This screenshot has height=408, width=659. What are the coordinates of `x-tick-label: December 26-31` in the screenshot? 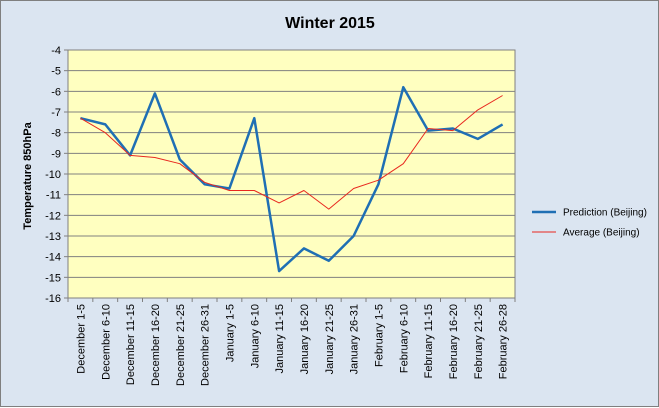 It's located at (206, 345).